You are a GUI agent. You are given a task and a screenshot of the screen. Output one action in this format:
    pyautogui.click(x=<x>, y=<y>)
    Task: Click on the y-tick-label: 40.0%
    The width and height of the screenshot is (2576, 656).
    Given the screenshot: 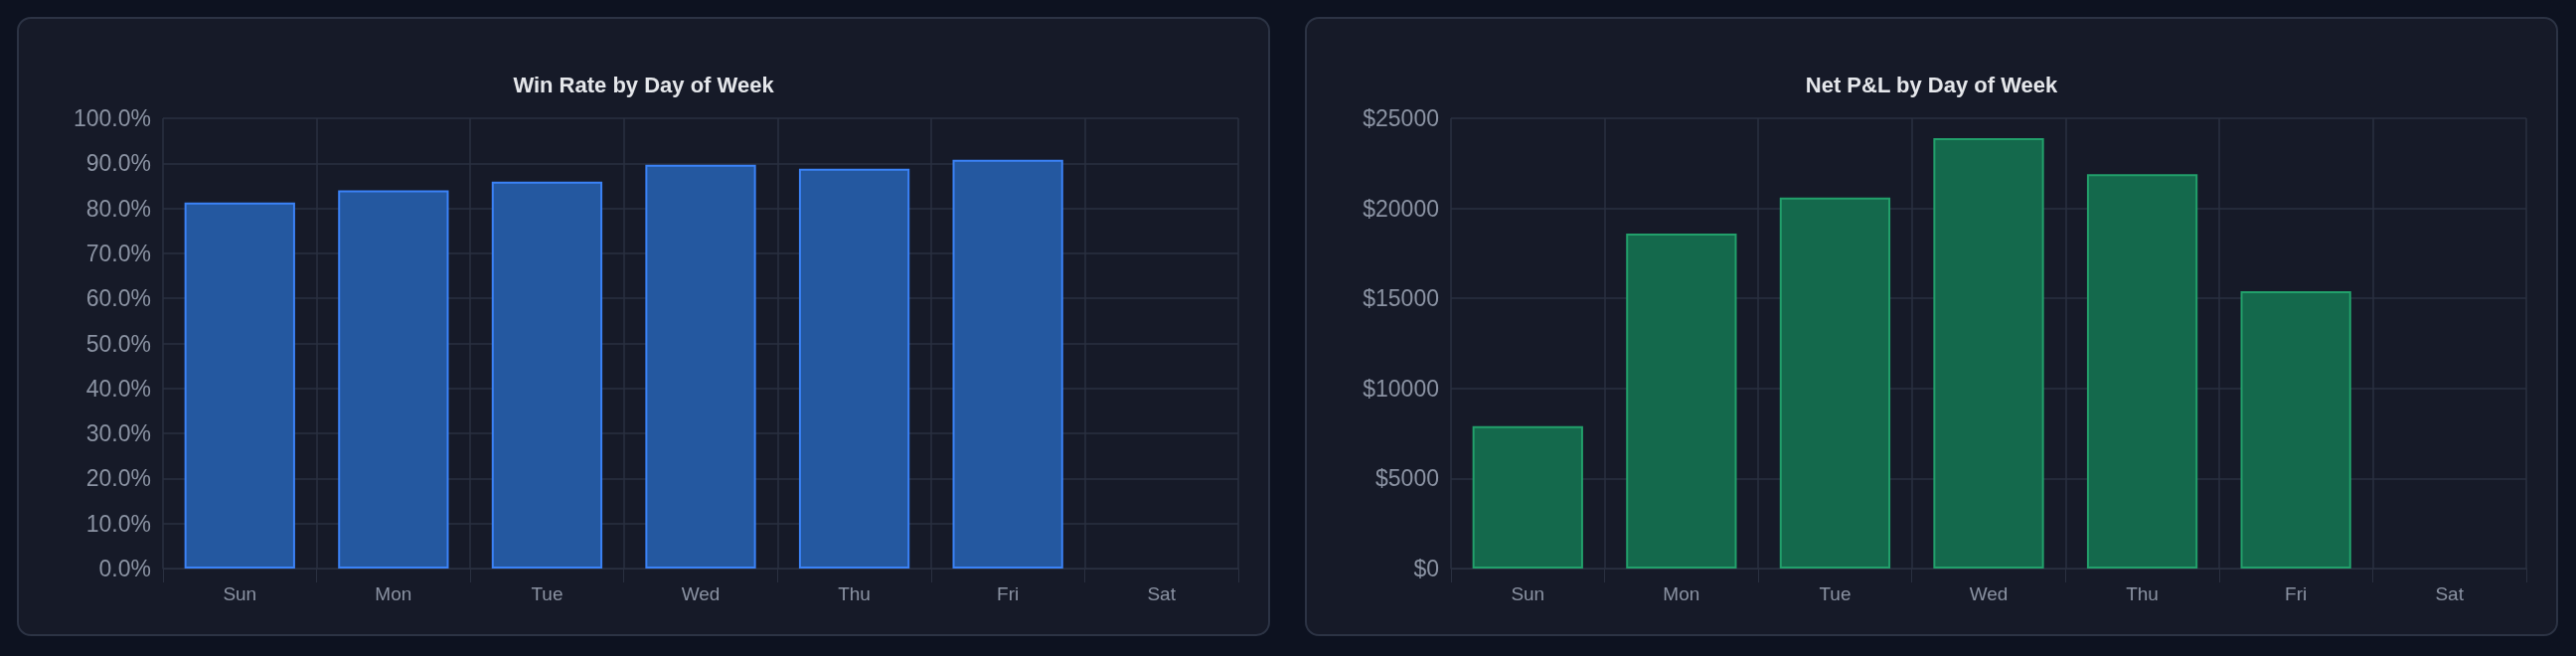 What is the action you would take?
    pyautogui.click(x=118, y=388)
    